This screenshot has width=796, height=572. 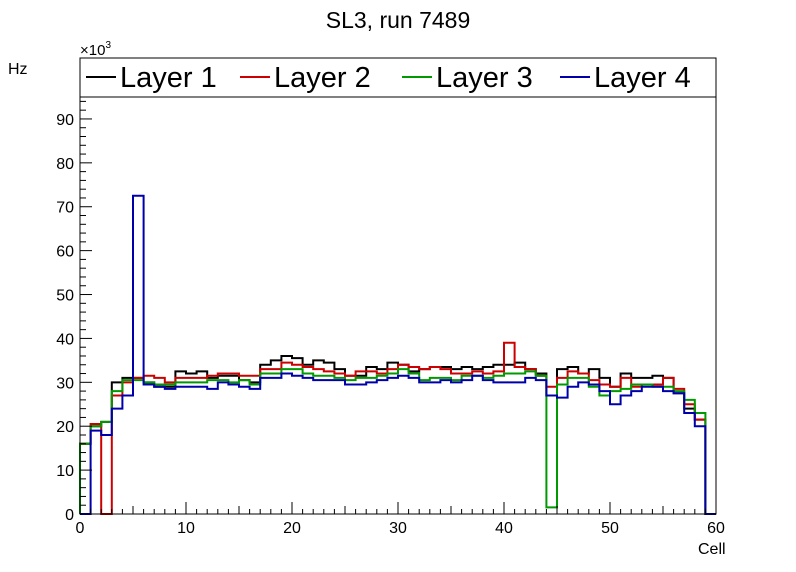 What do you see at coordinates (65, 339) in the screenshot?
I see `y-tick-label: 40` at bounding box center [65, 339].